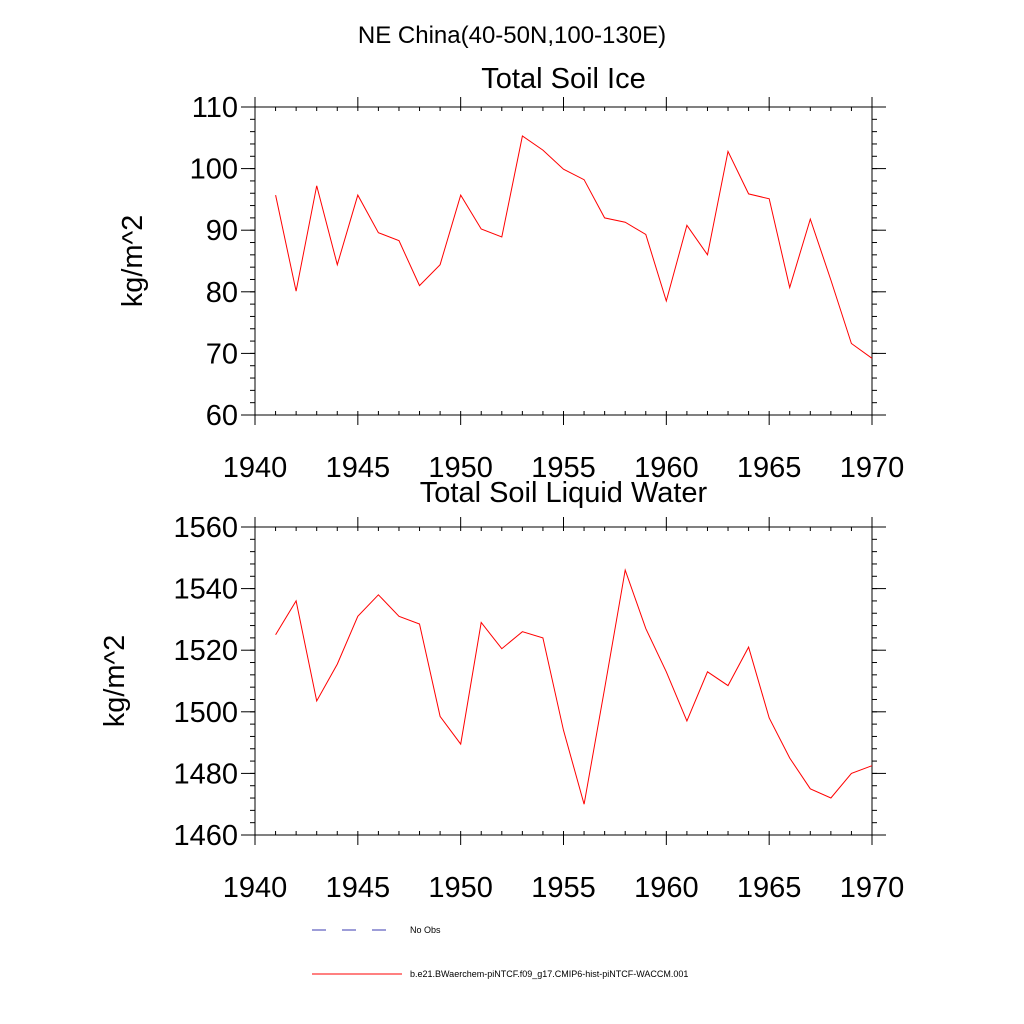 The width and height of the screenshot is (1024, 1024). Describe the element at coordinates (205, 713) in the screenshot. I see `y-tick-label: 1500` at that location.